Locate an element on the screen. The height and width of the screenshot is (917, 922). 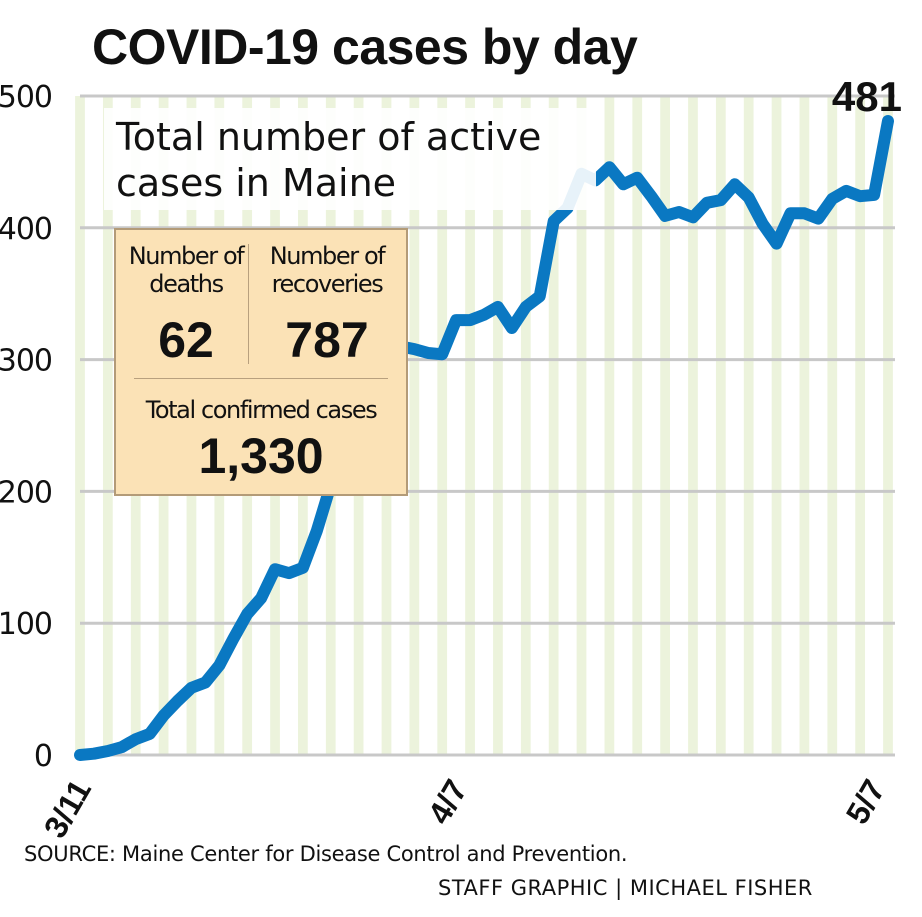
y-tick-label: 400 is located at coordinates (26, 229).